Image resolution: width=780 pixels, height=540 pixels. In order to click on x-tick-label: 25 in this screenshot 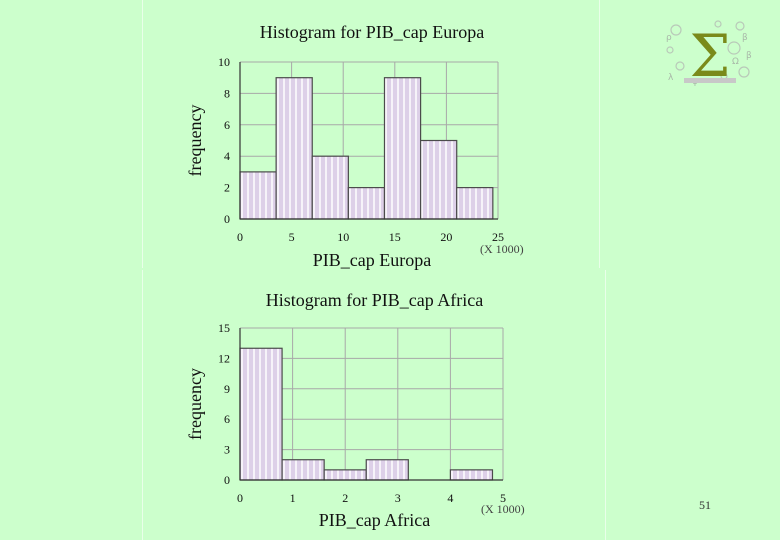, I will do `click(498, 237)`.